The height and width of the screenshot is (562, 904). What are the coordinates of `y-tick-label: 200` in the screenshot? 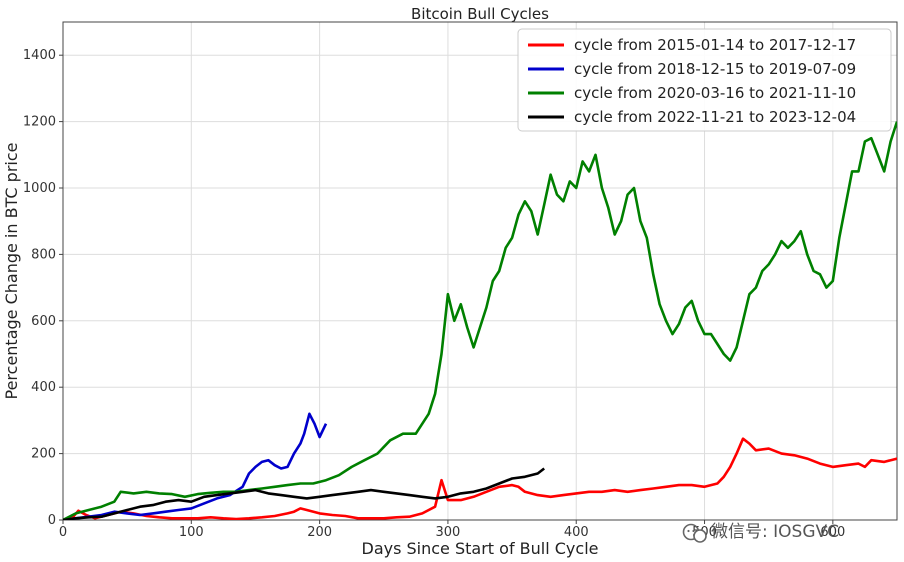 It's located at (43, 454).